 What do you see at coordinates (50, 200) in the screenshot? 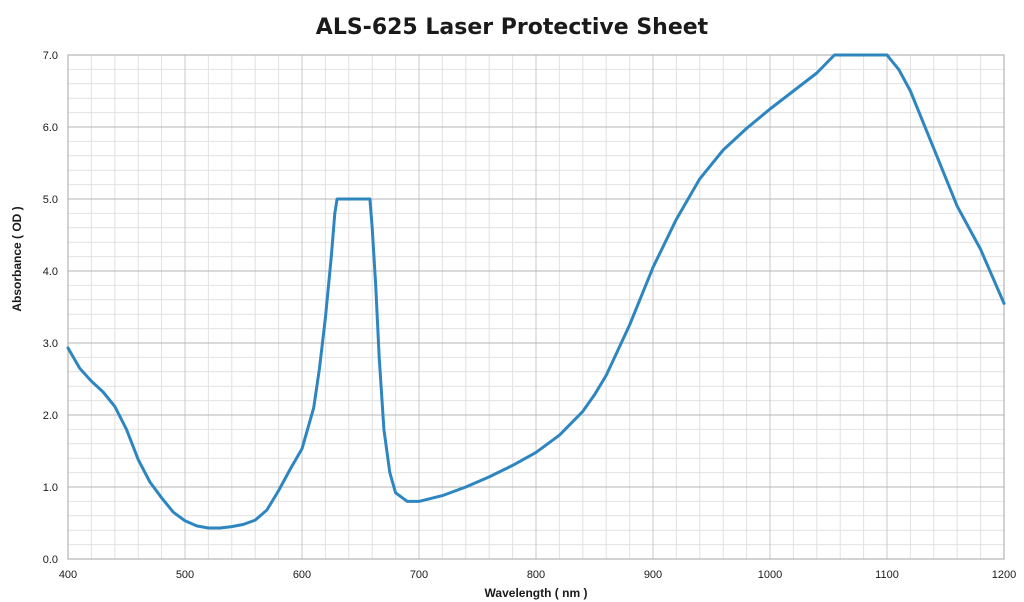
I see `y-tick-label: 5.0` at bounding box center [50, 200].